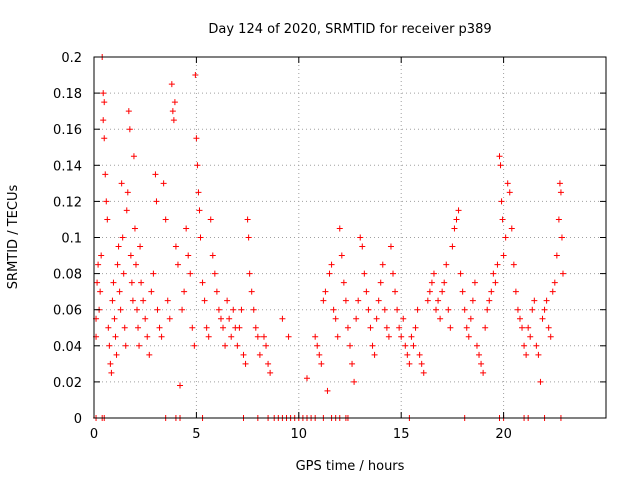 This screenshot has width=640, height=480. Describe the element at coordinates (67, 275) in the screenshot. I see `y-tick-label: 0.08` at that location.